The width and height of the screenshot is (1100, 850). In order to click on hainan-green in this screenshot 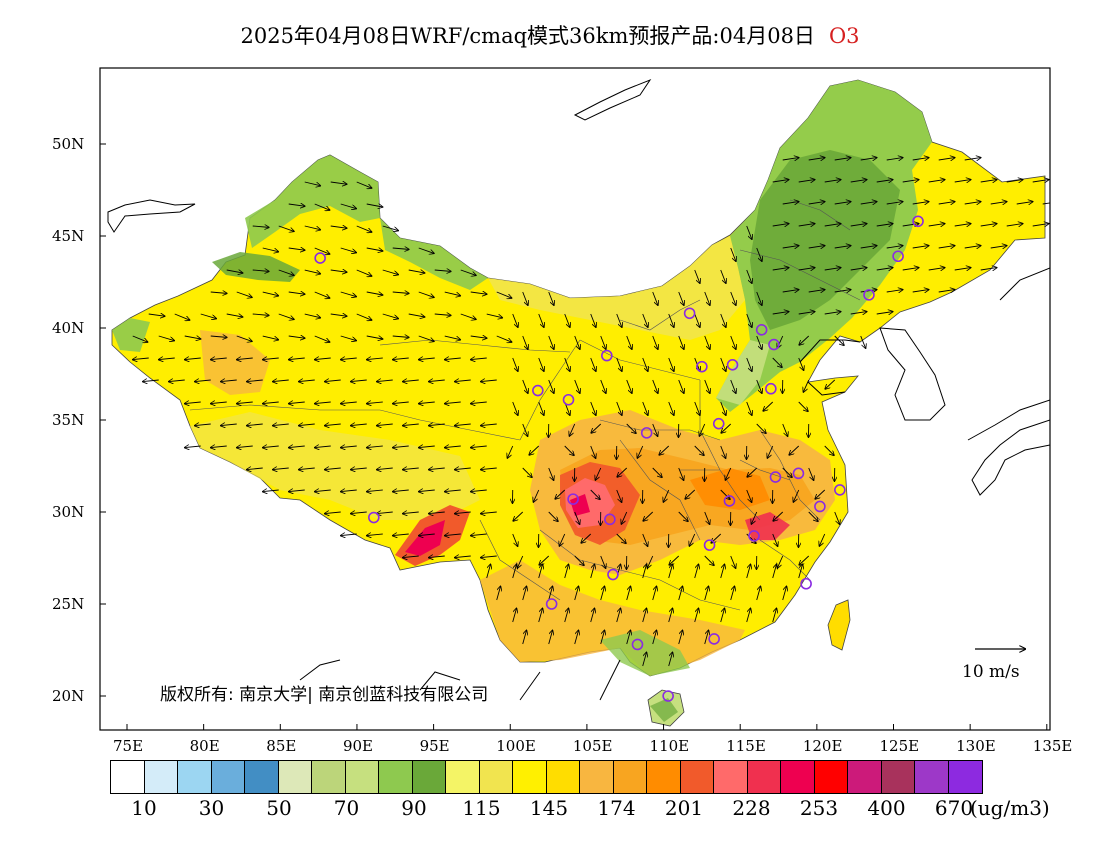, I will do `click(664, 710)`.